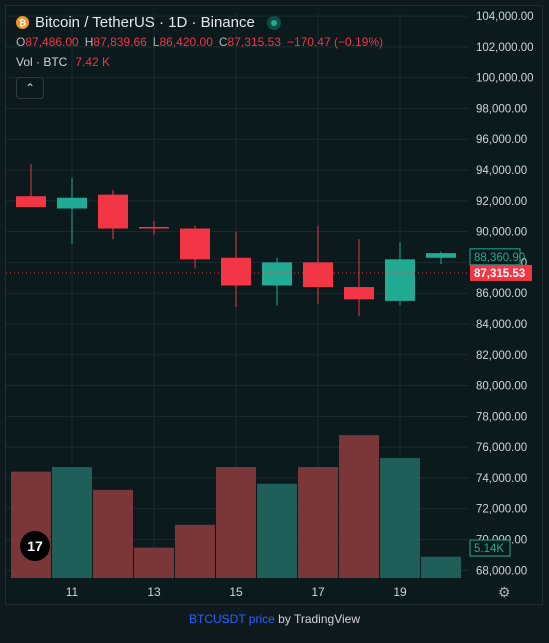 The width and height of the screenshot is (549, 643). Describe the element at coordinates (501, 448) in the screenshot. I see `price-tick-label: 76,000.00` at that location.